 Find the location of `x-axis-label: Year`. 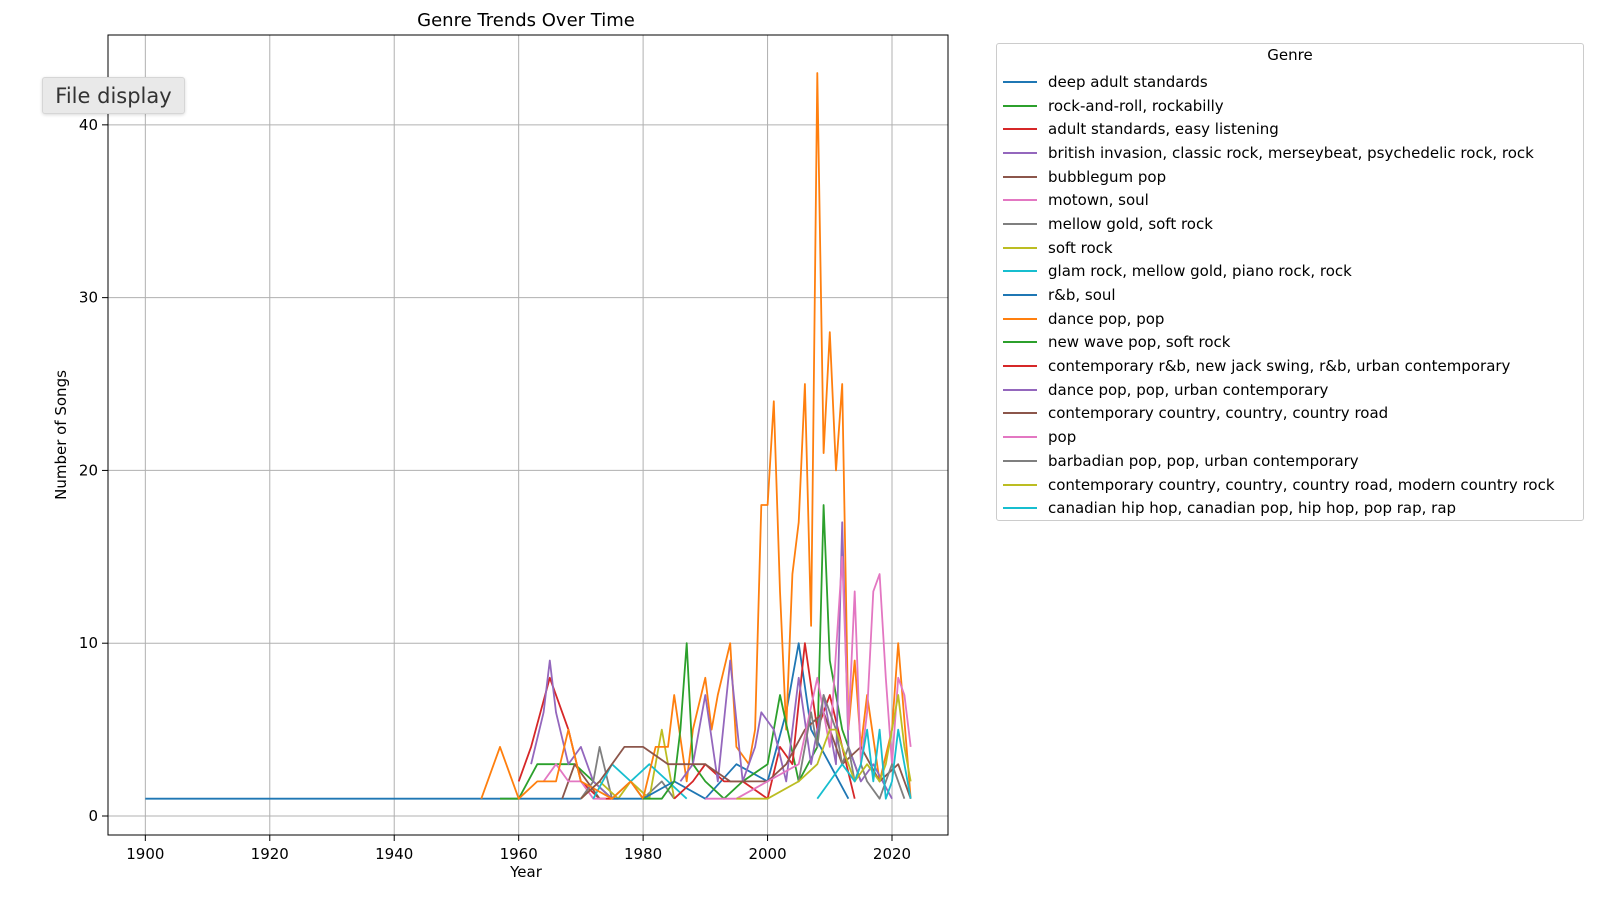

x-axis-label: Year is located at coordinates (526, 872).